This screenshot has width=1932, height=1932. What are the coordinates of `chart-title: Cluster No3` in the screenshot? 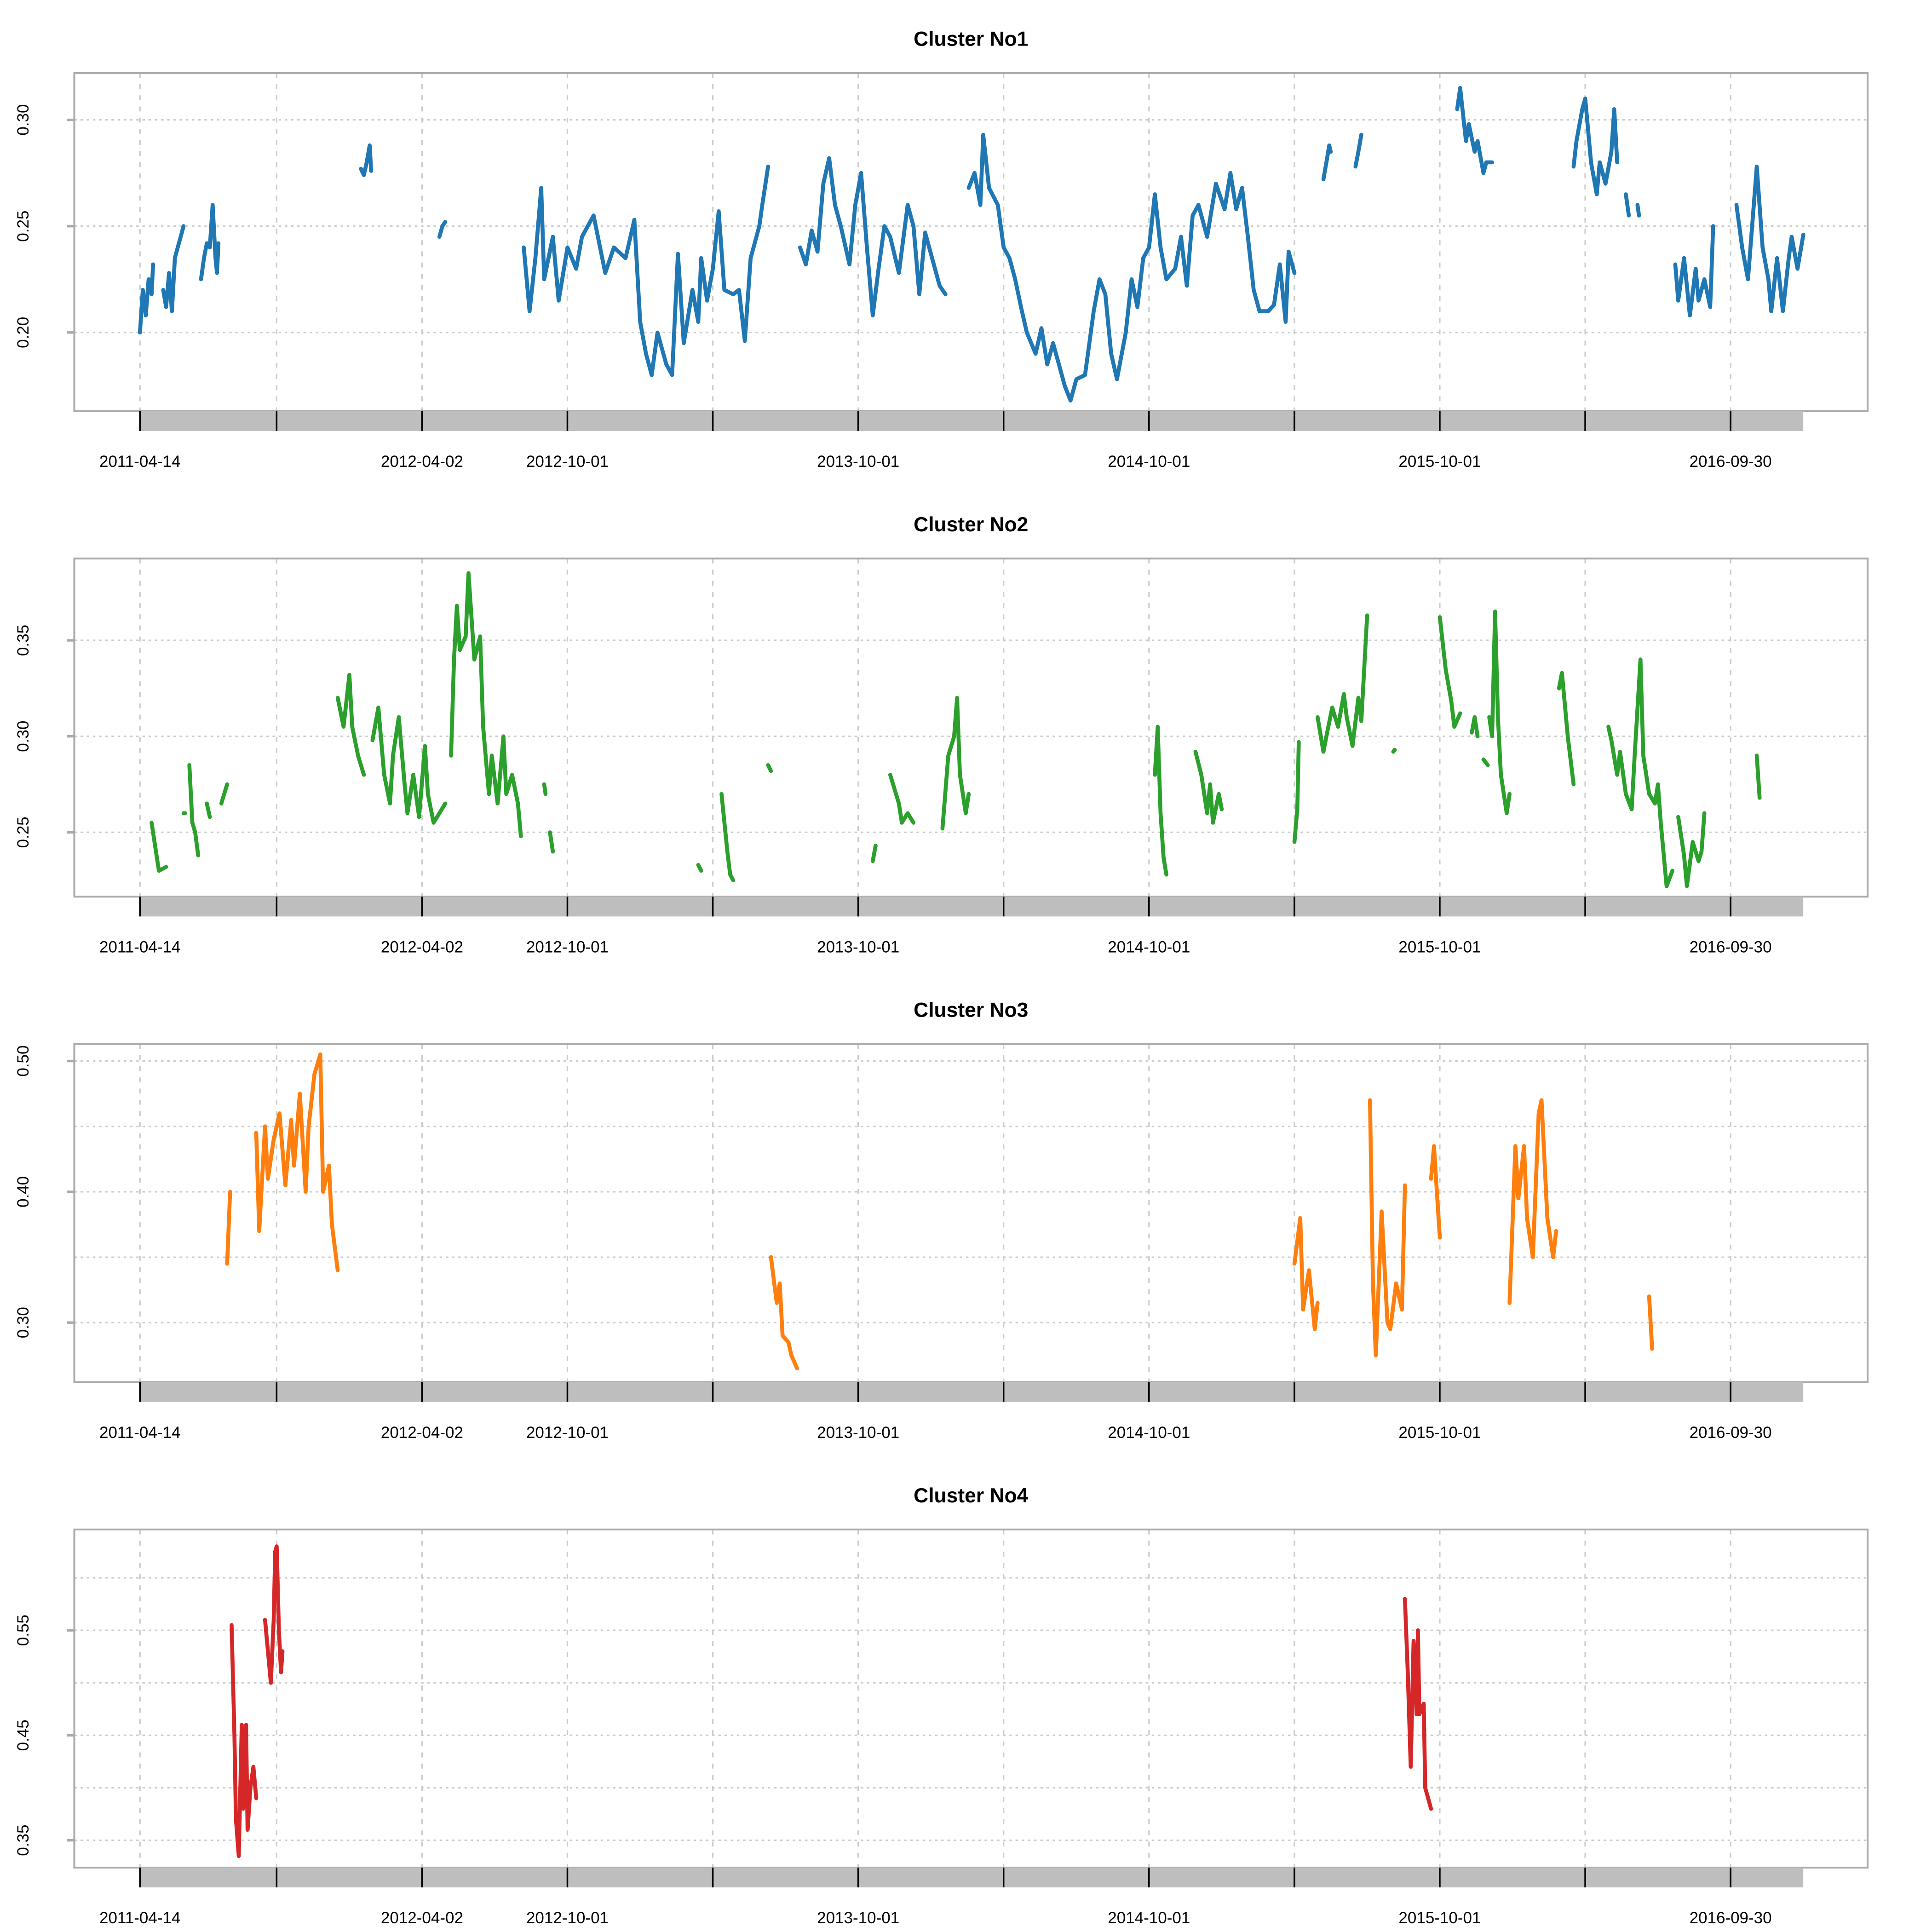 It's located at (971, 1010).